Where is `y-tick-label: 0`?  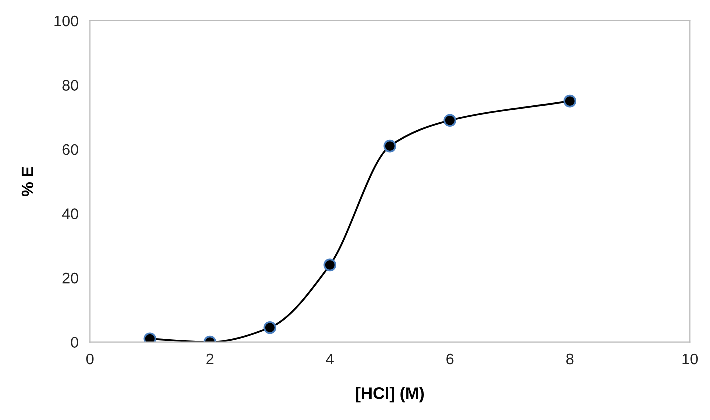 y-tick-label: 0 is located at coordinates (74, 342).